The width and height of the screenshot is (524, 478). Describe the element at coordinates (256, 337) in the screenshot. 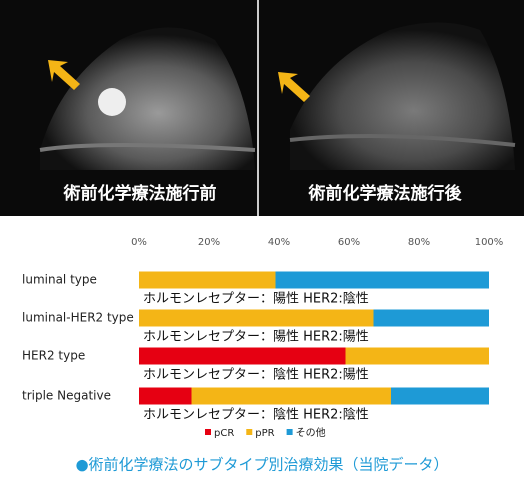

I see `category-note: ホルモンレセプター：陽性 HER2:陽性` at that location.